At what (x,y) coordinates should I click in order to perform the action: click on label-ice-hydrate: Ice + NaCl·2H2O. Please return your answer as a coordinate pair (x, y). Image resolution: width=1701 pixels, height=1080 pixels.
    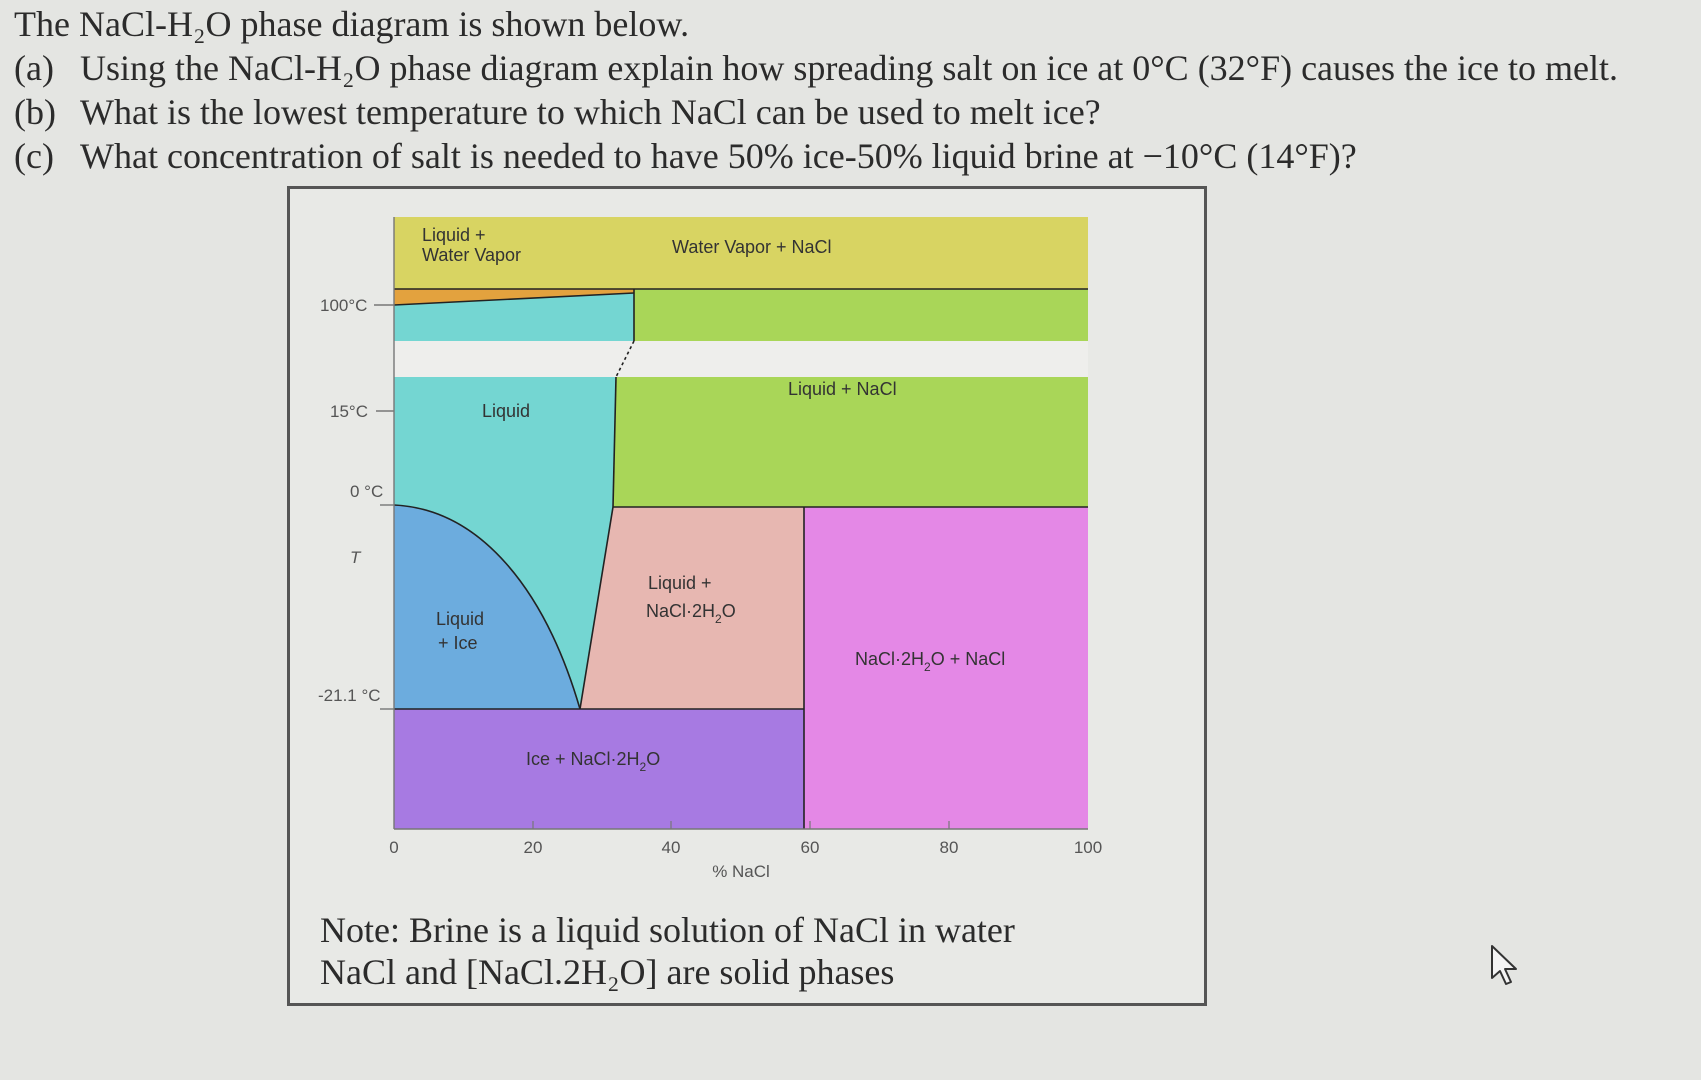
    Looking at the image, I should click on (593, 761).